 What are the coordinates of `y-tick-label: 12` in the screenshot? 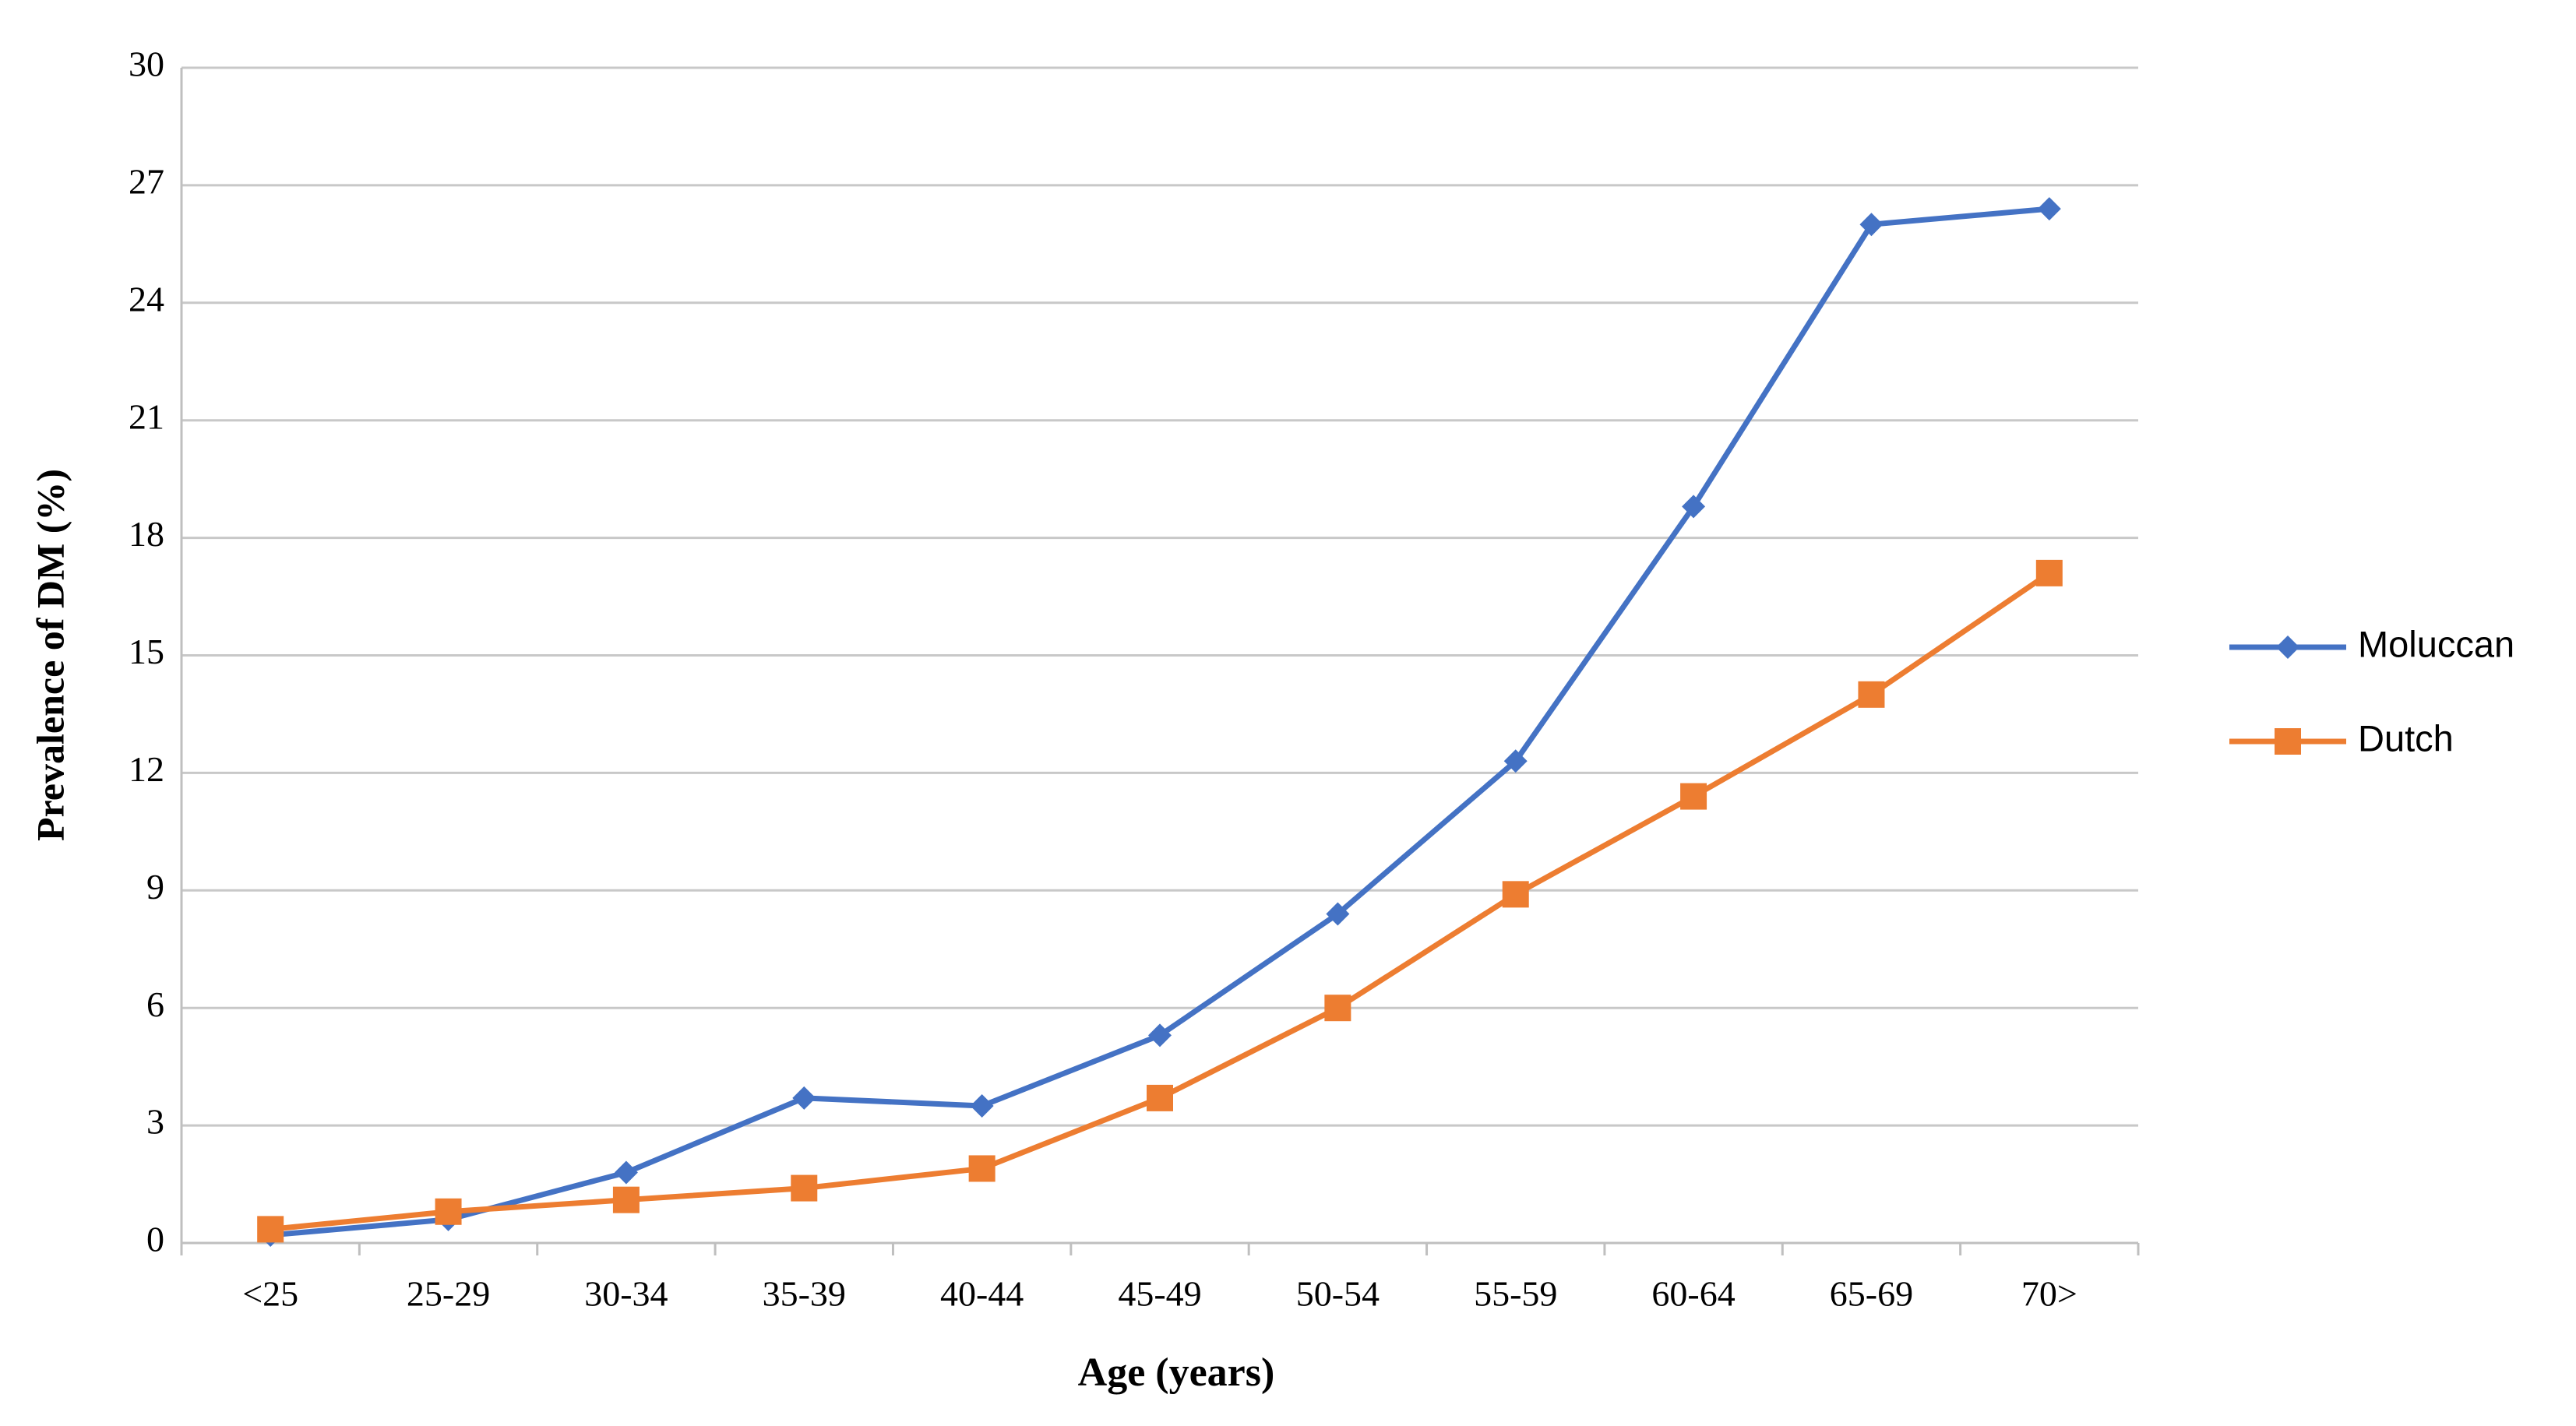 It's located at (146, 769).